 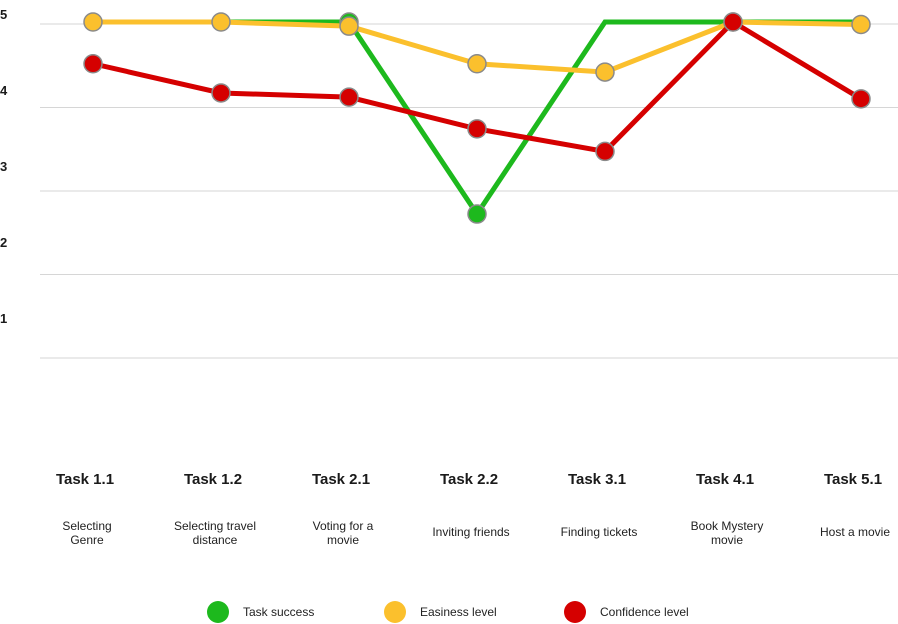 I want to click on y-tick-label: 3, so click(x=3, y=166).